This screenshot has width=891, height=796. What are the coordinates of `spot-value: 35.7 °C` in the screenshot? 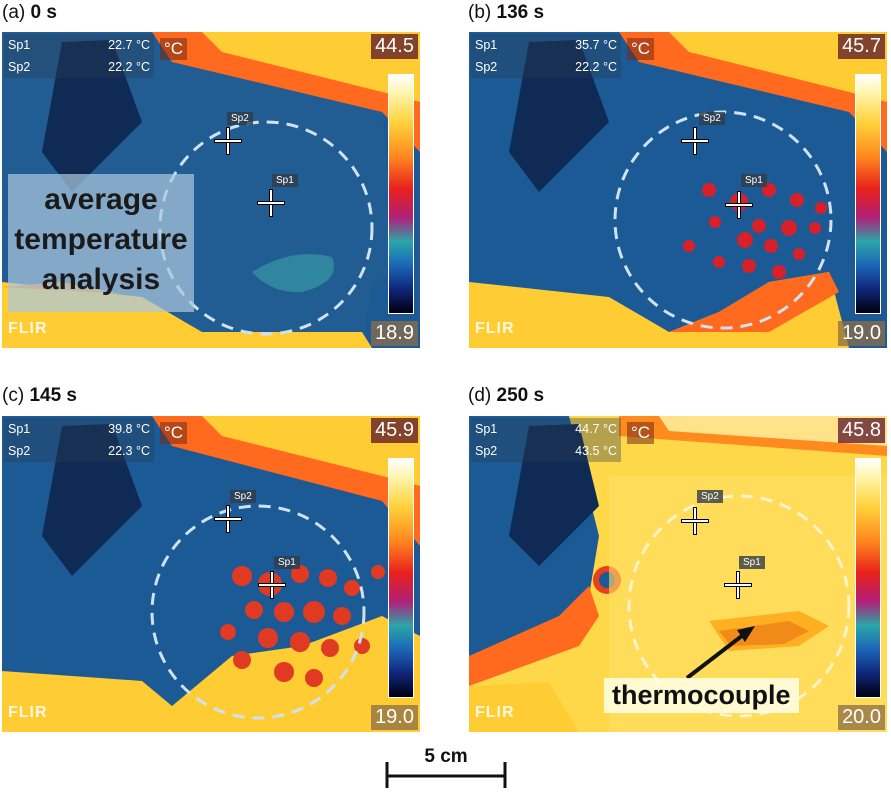 It's located at (596, 45).